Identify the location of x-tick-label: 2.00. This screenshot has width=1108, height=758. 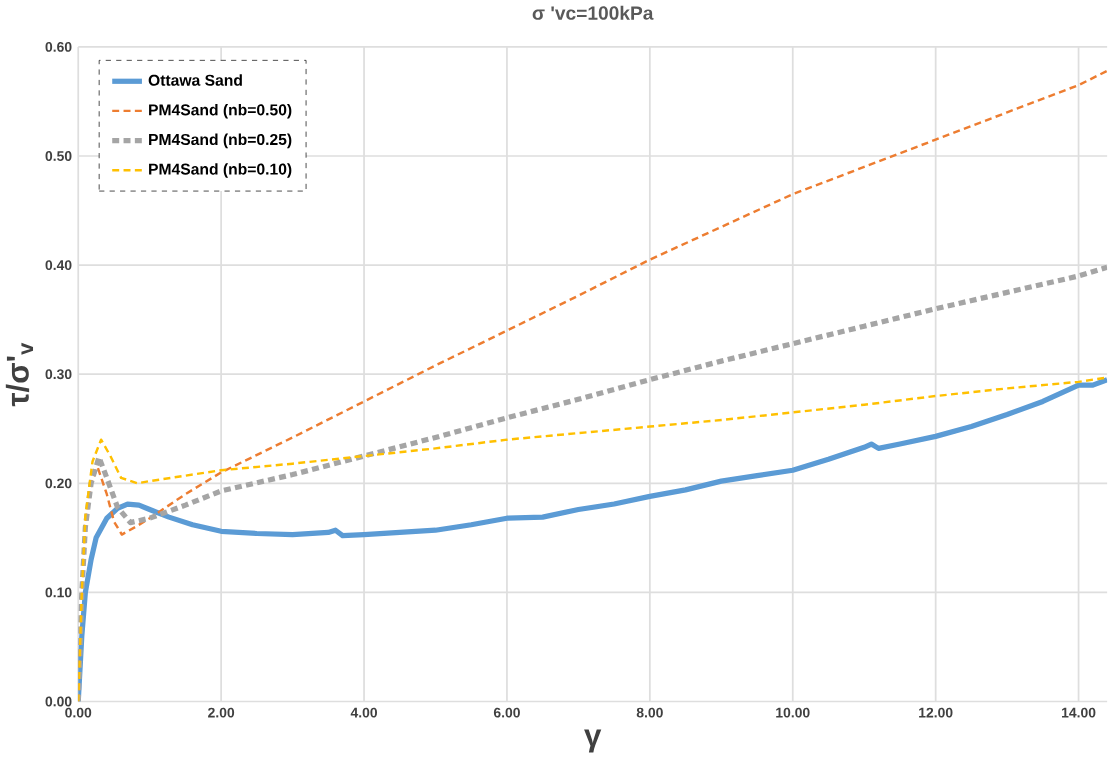
(221, 712).